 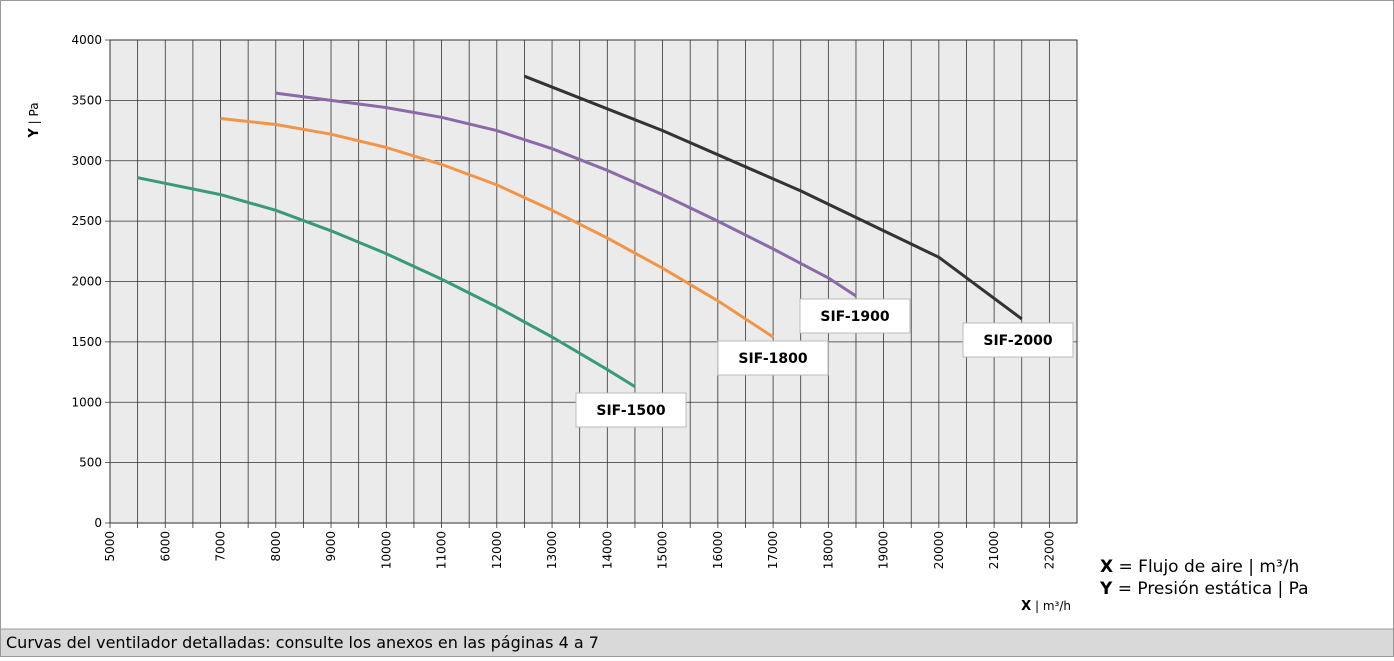 I want to click on y-tick-label: 2500, so click(x=86, y=221).